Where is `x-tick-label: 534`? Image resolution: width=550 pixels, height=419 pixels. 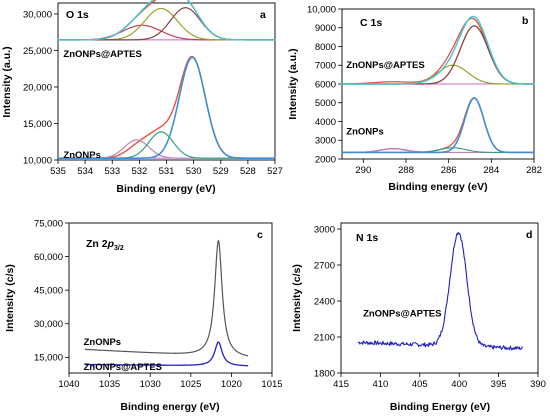
x-tick-label: 534 is located at coordinates (85, 171).